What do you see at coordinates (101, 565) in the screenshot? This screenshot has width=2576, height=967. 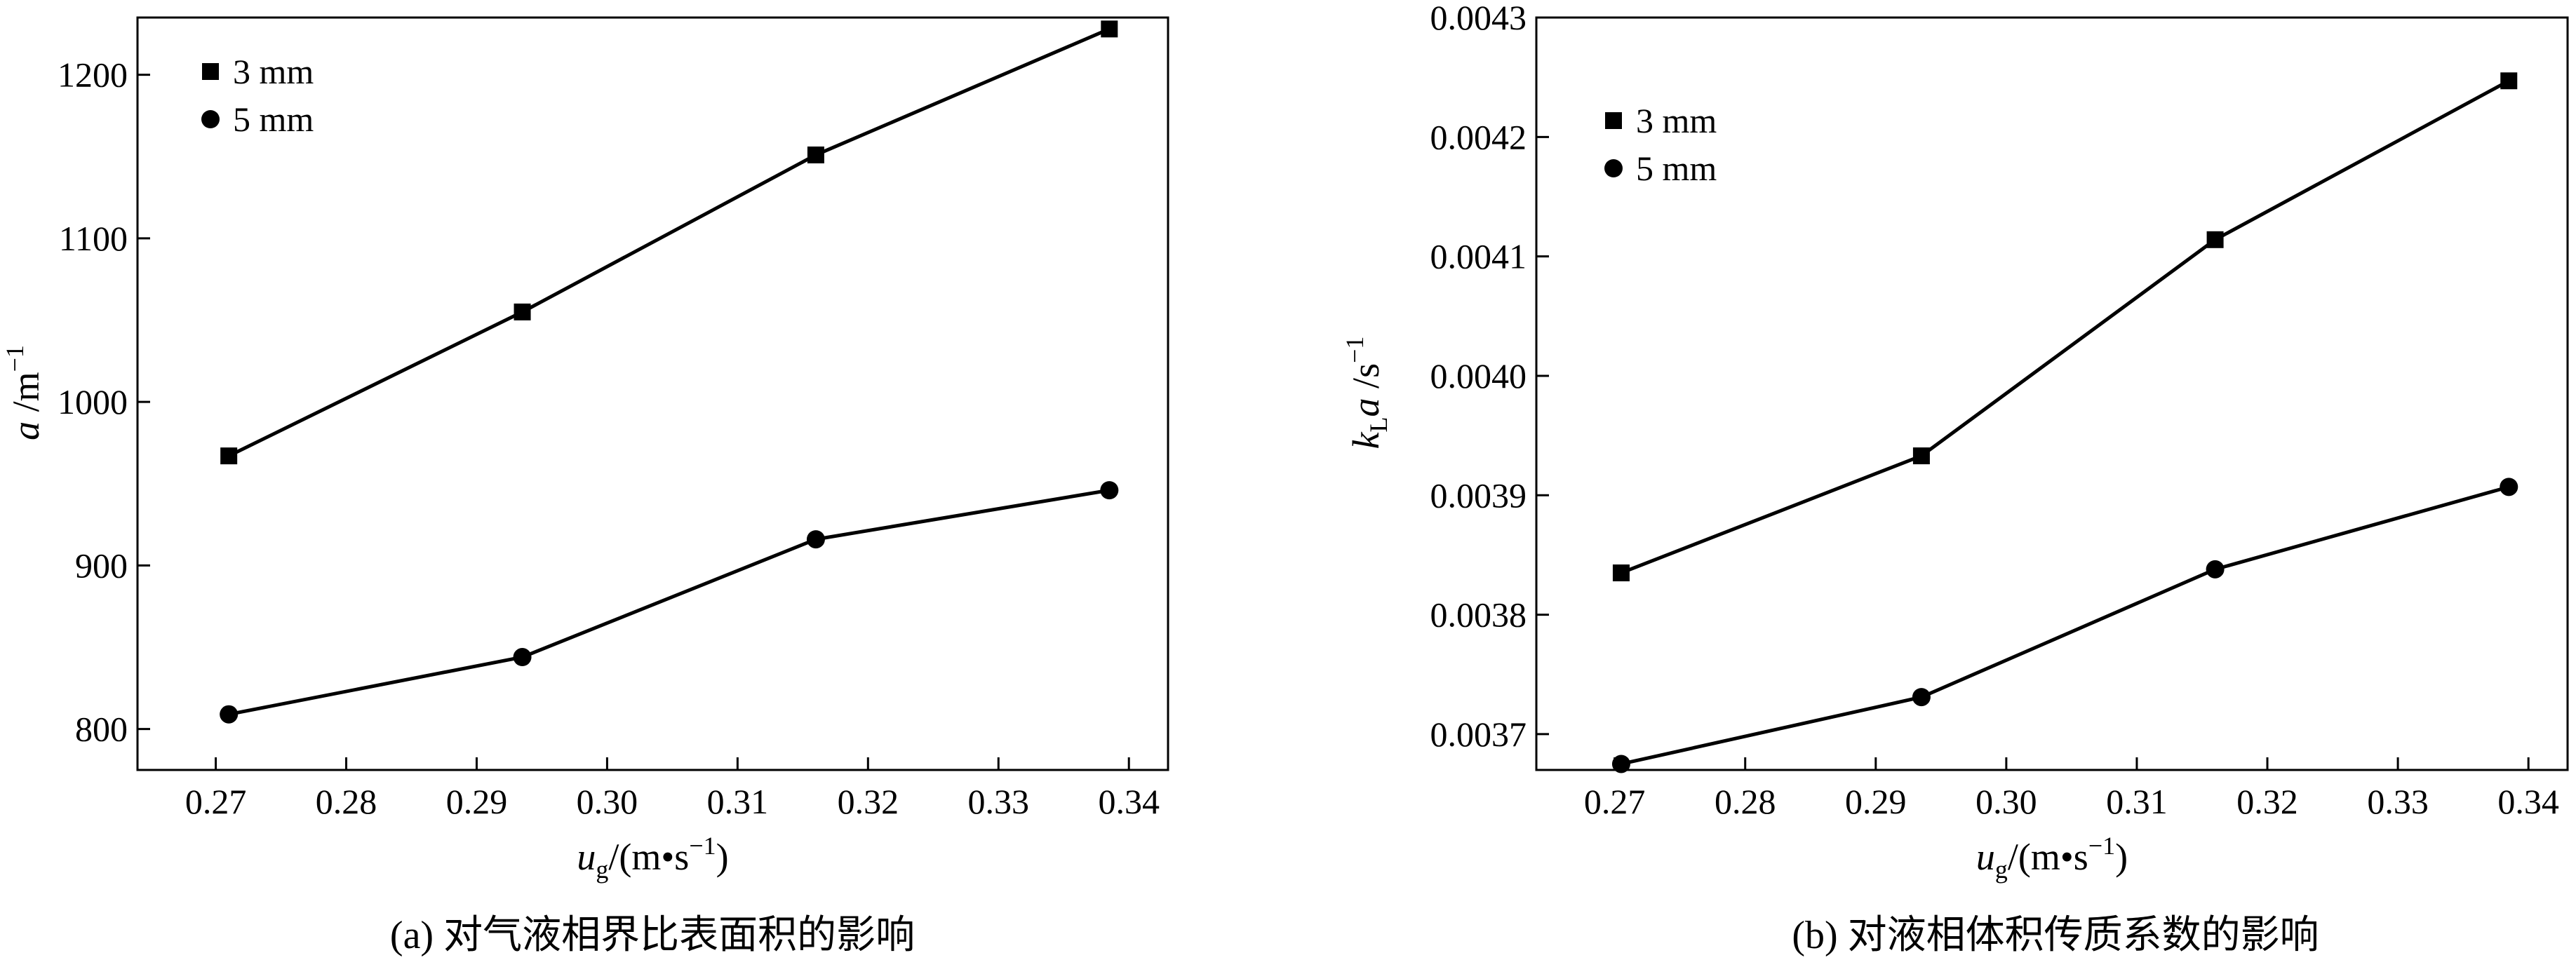 I see `y-tick-label: 900` at bounding box center [101, 565].